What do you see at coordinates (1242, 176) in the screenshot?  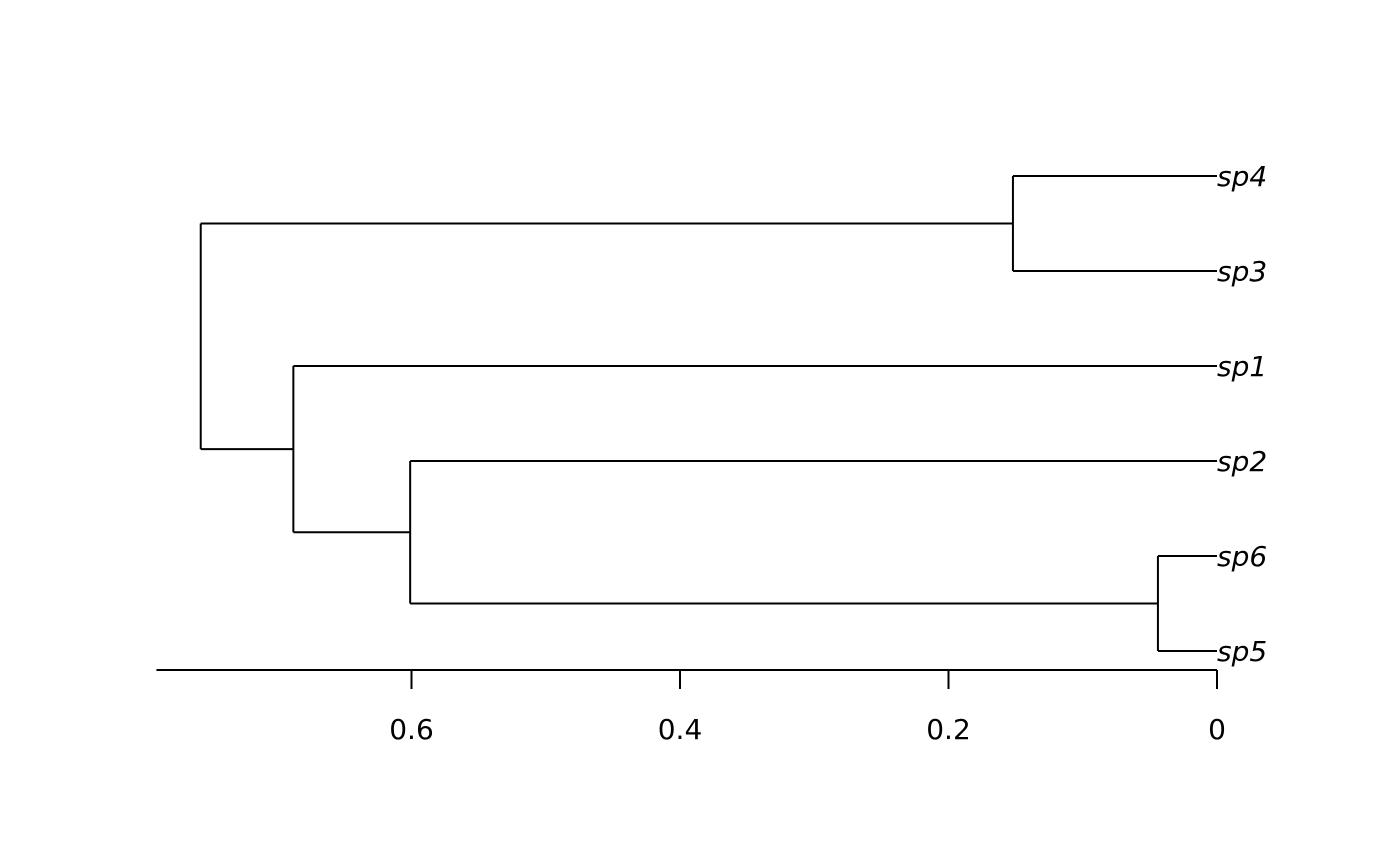 I see `leaf-label-sp4: sp4` at bounding box center [1242, 176].